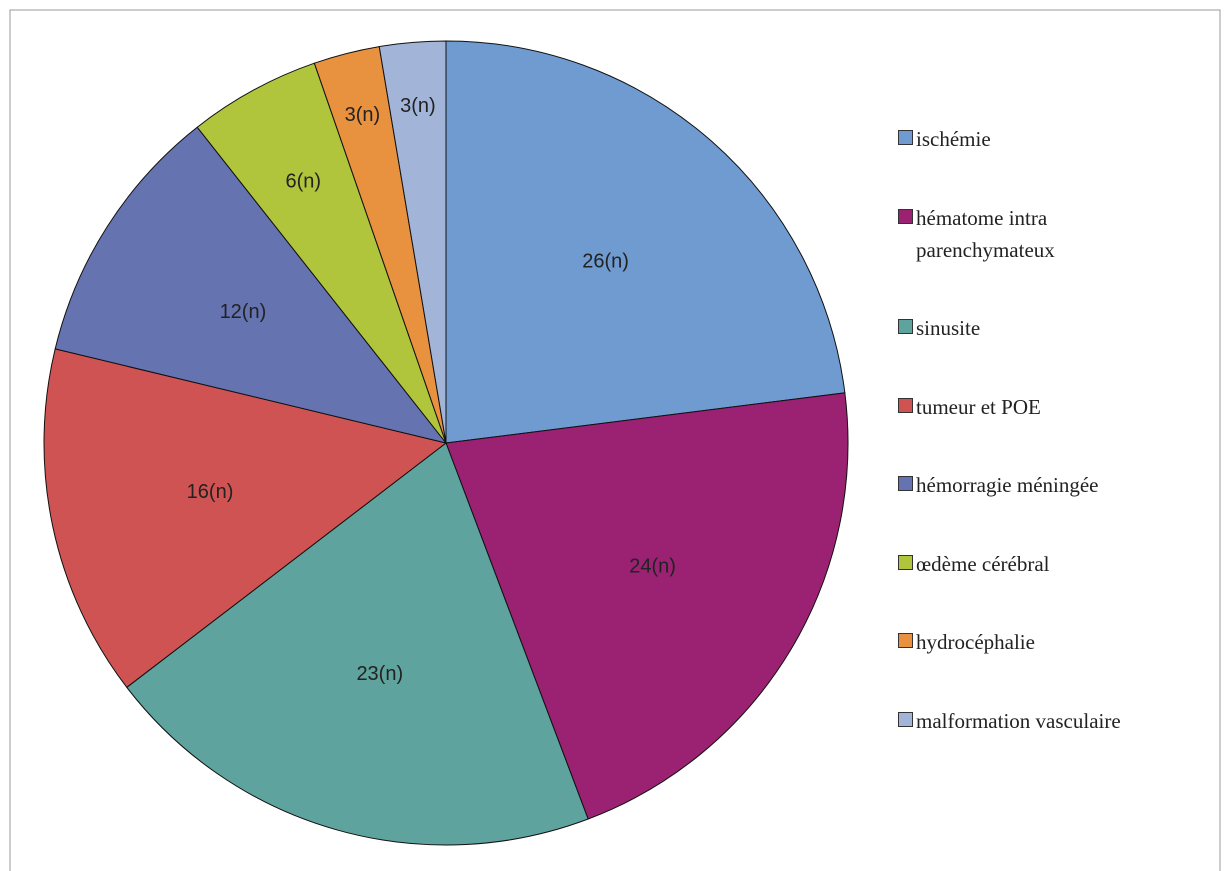  What do you see at coordinates (953, 139) in the screenshot?
I see `legend-label: ischémie` at bounding box center [953, 139].